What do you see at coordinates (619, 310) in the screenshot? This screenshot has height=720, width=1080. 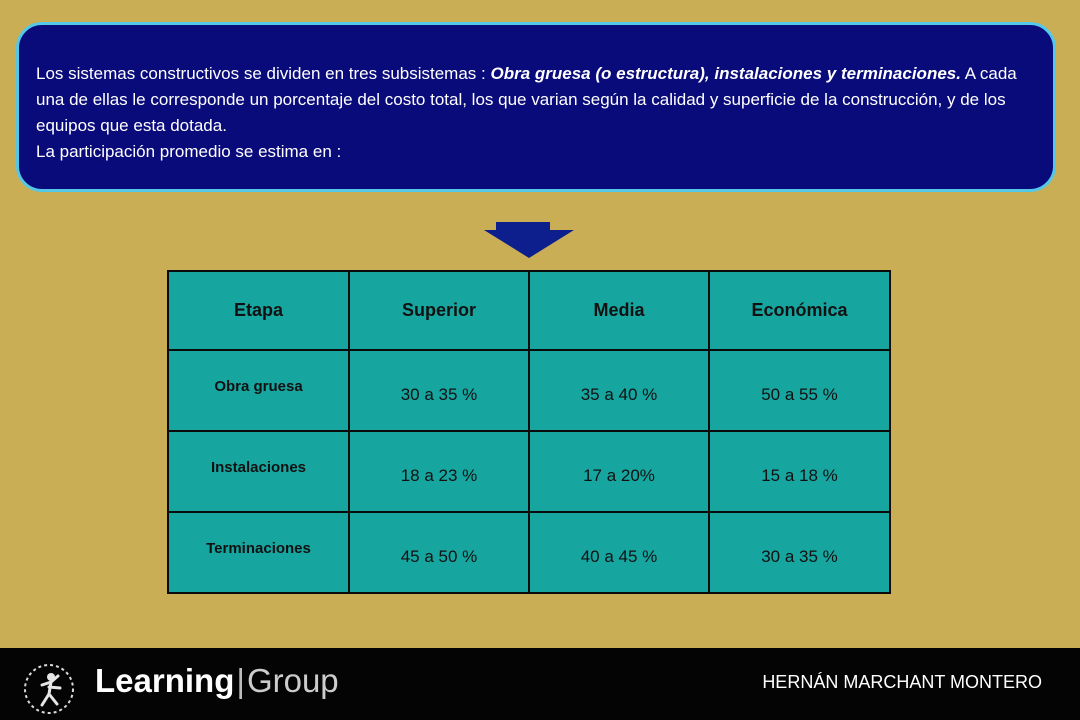 I see `header-media: Media` at bounding box center [619, 310].